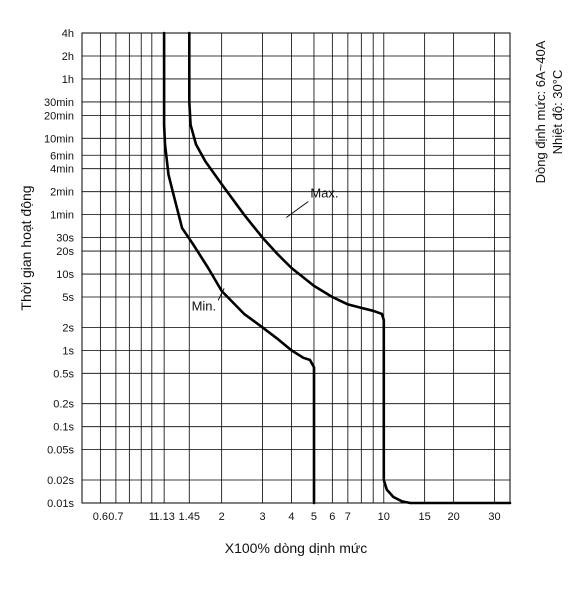 The image size is (587, 592). I want to click on x-tick-label: 0.6, so click(100, 517).